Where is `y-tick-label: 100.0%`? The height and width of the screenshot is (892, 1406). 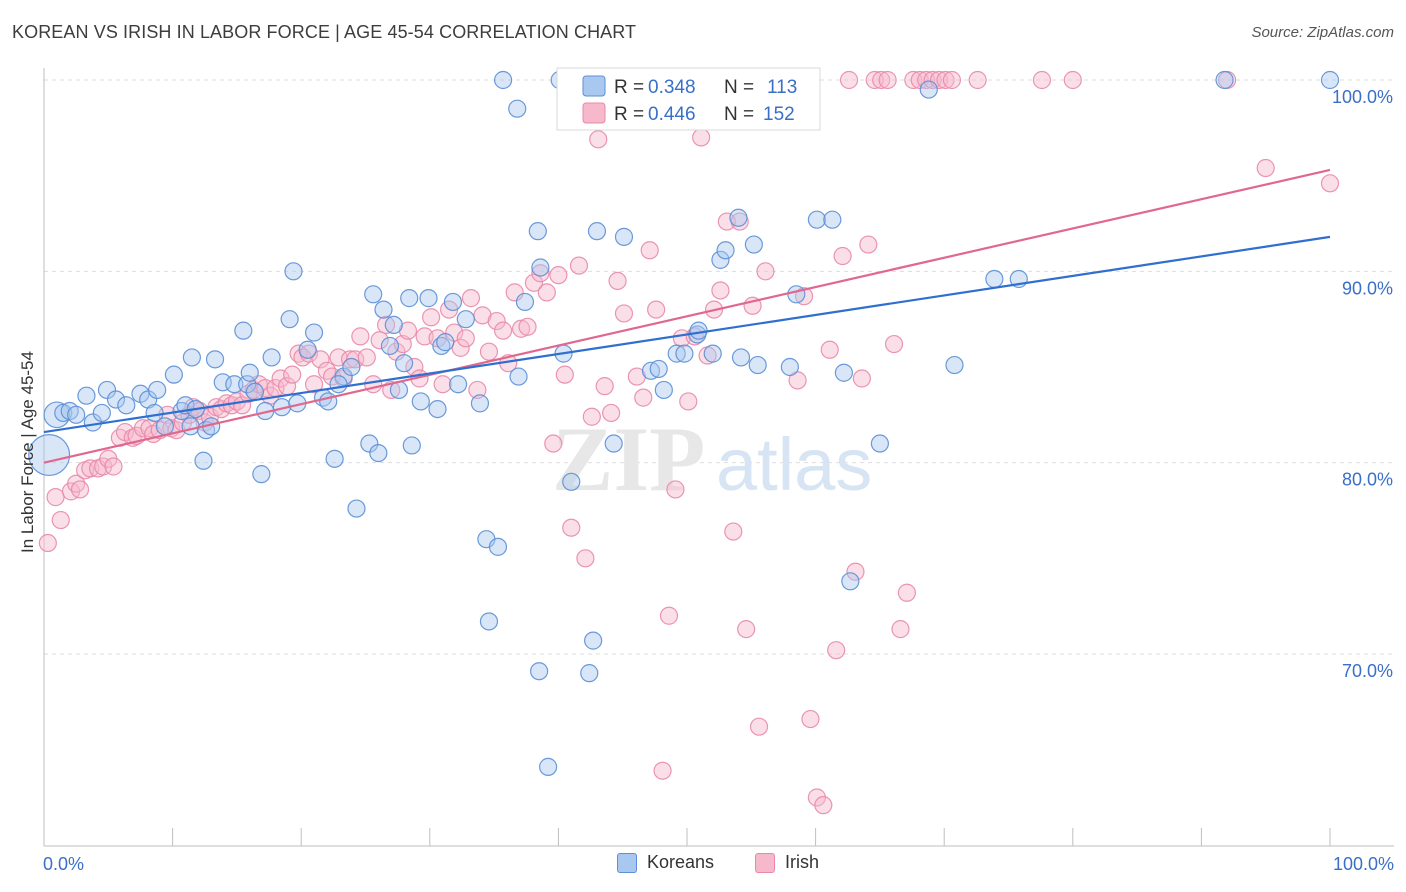
y-tick-label: 100.0% is located at coordinates (1362, 97).